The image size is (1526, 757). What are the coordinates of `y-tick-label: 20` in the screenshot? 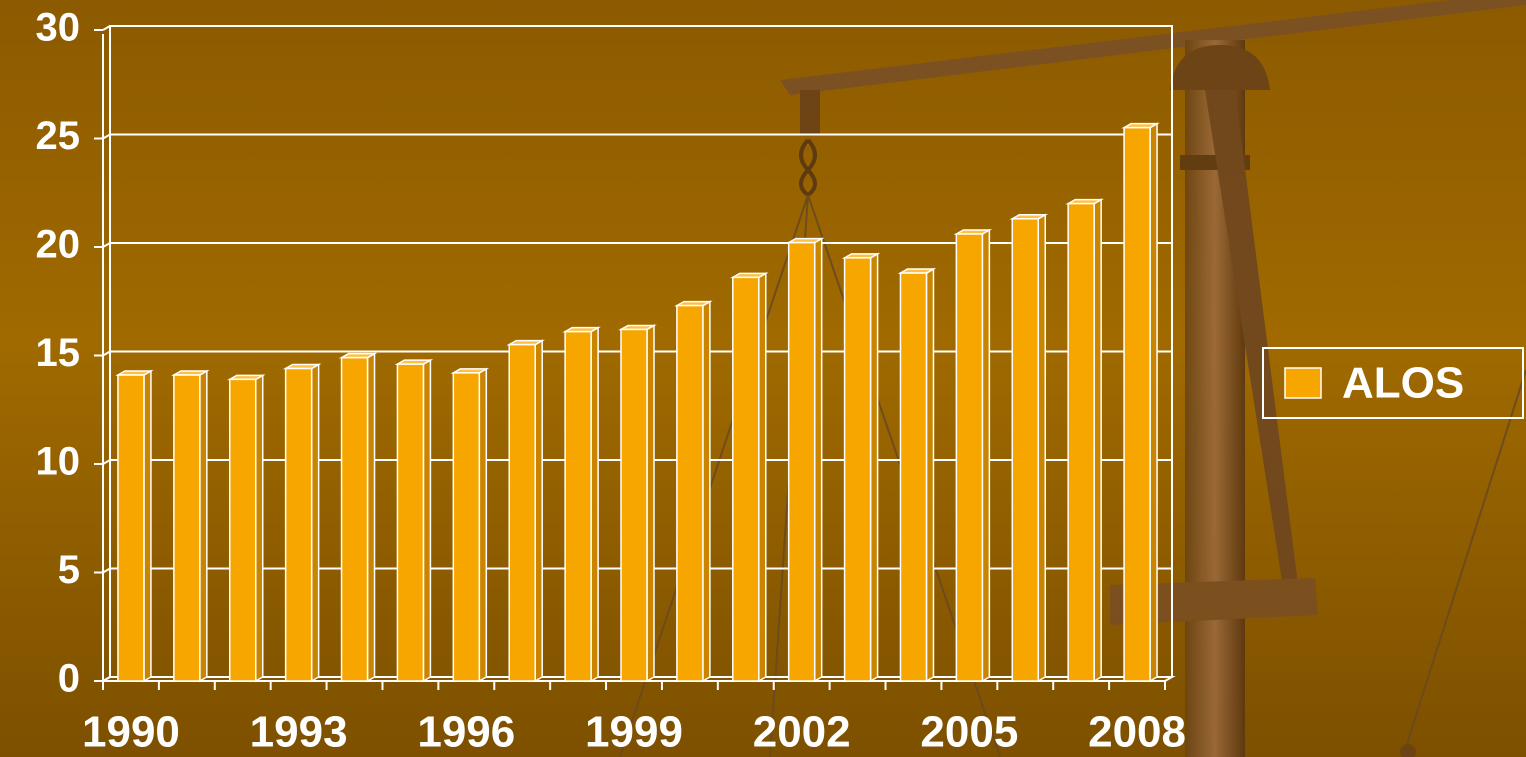 It's located at (58, 245).